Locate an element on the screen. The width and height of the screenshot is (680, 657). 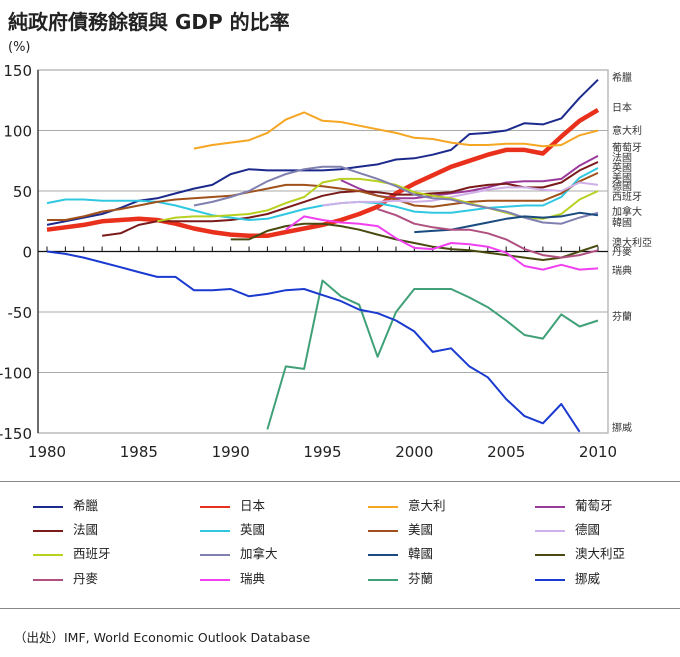
y-tick-label: -50 is located at coordinates (20, 313).